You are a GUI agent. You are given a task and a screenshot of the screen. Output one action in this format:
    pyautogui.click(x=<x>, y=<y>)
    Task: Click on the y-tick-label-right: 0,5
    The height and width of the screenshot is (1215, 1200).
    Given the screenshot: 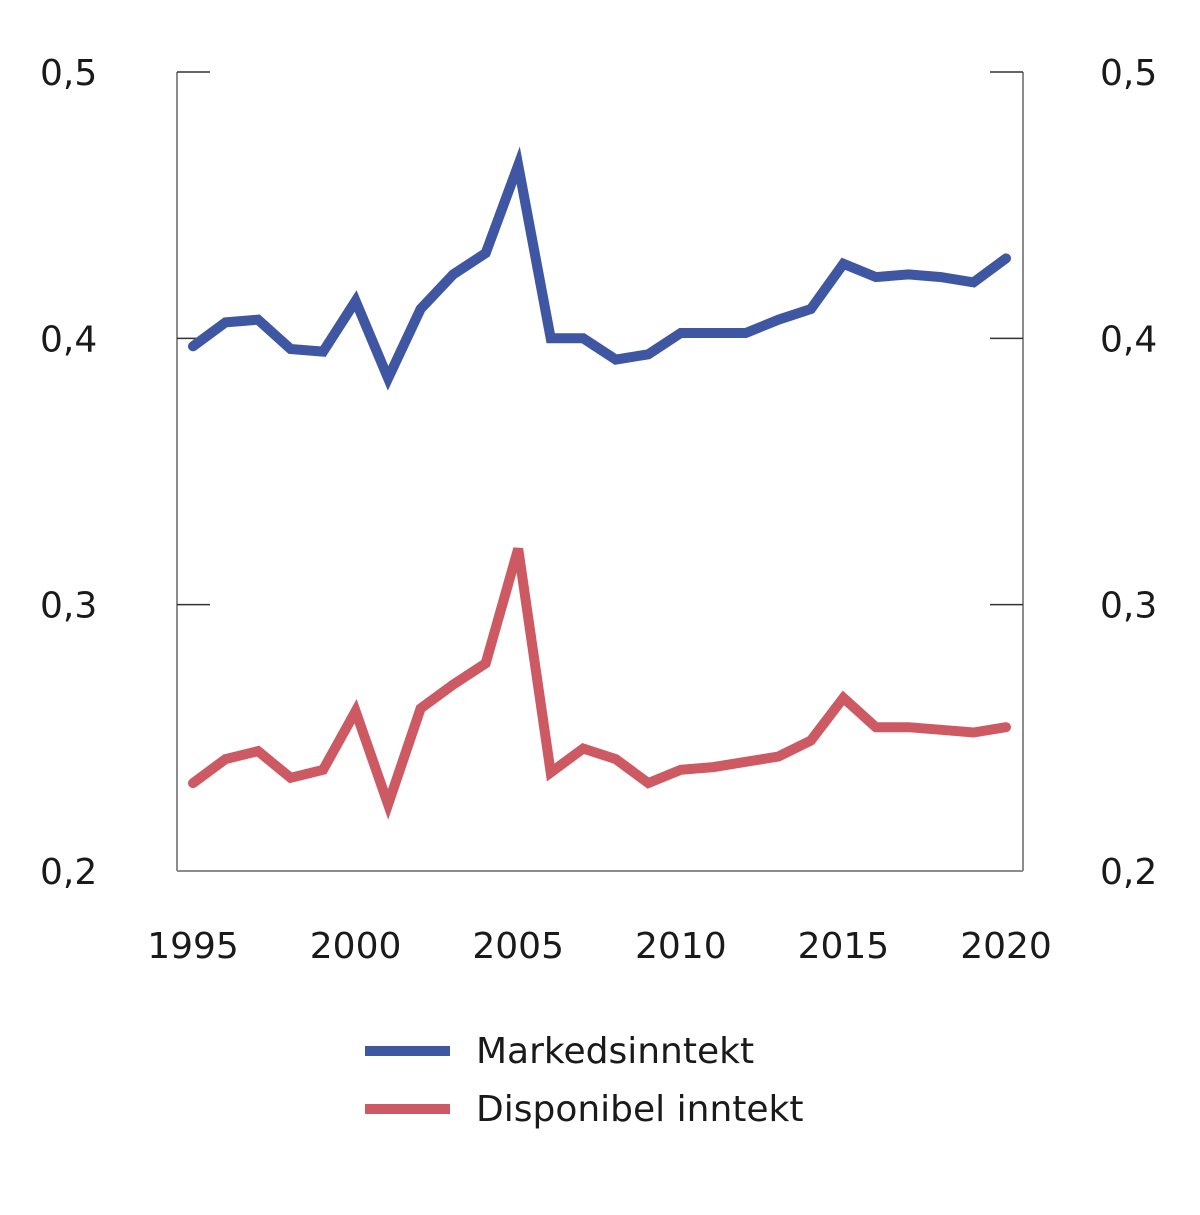 What is the action you would take?
    pyautogui.click(x=1128, y=73)
    